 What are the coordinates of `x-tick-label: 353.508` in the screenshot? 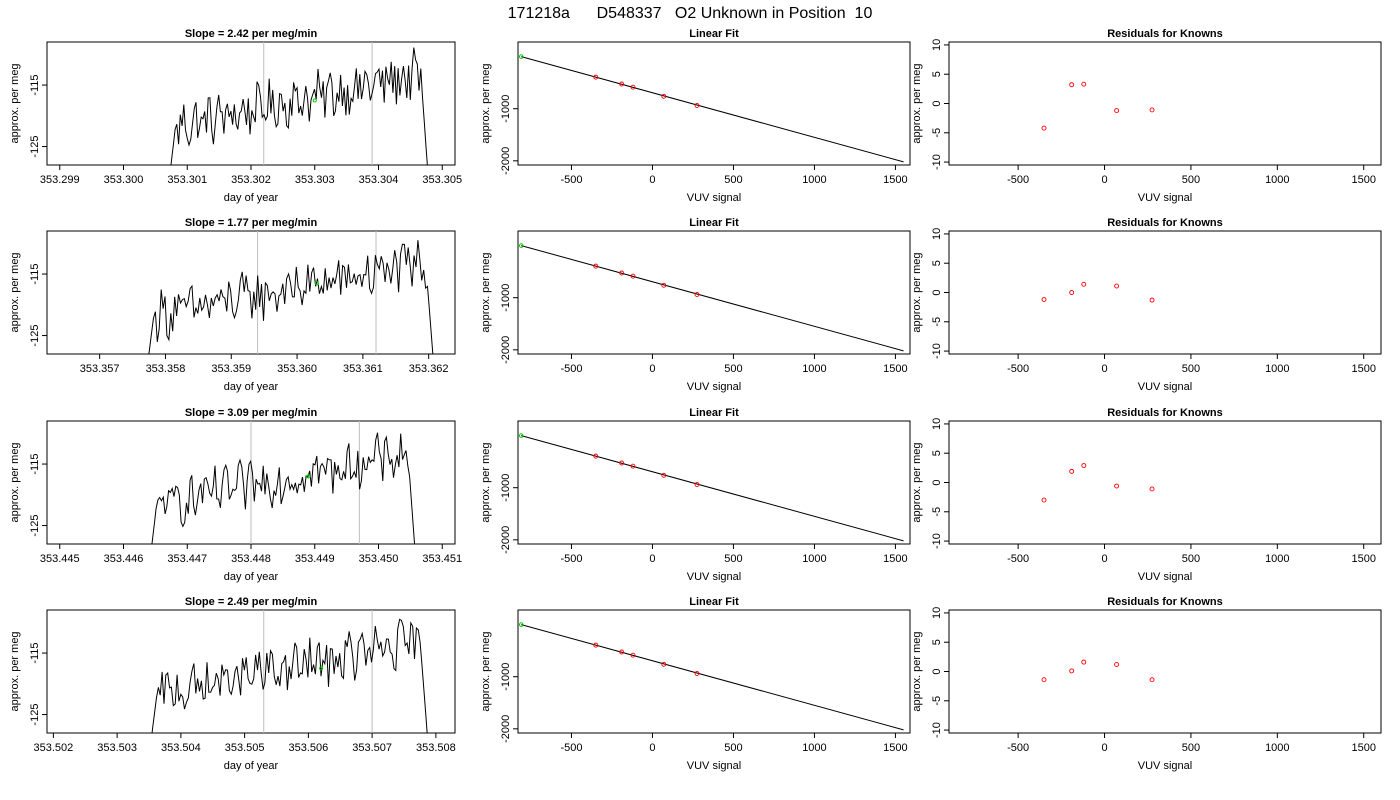 It's located at (436, 748).